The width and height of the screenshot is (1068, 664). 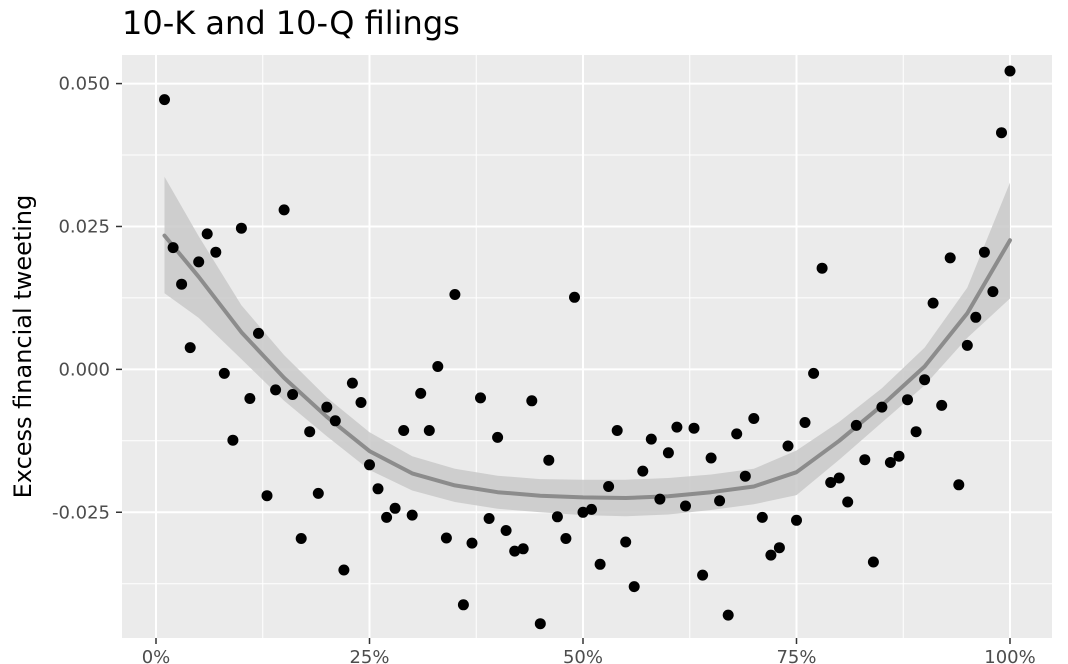 I want to click on y-tick-label: -0.025, so click(x=81, y=512).